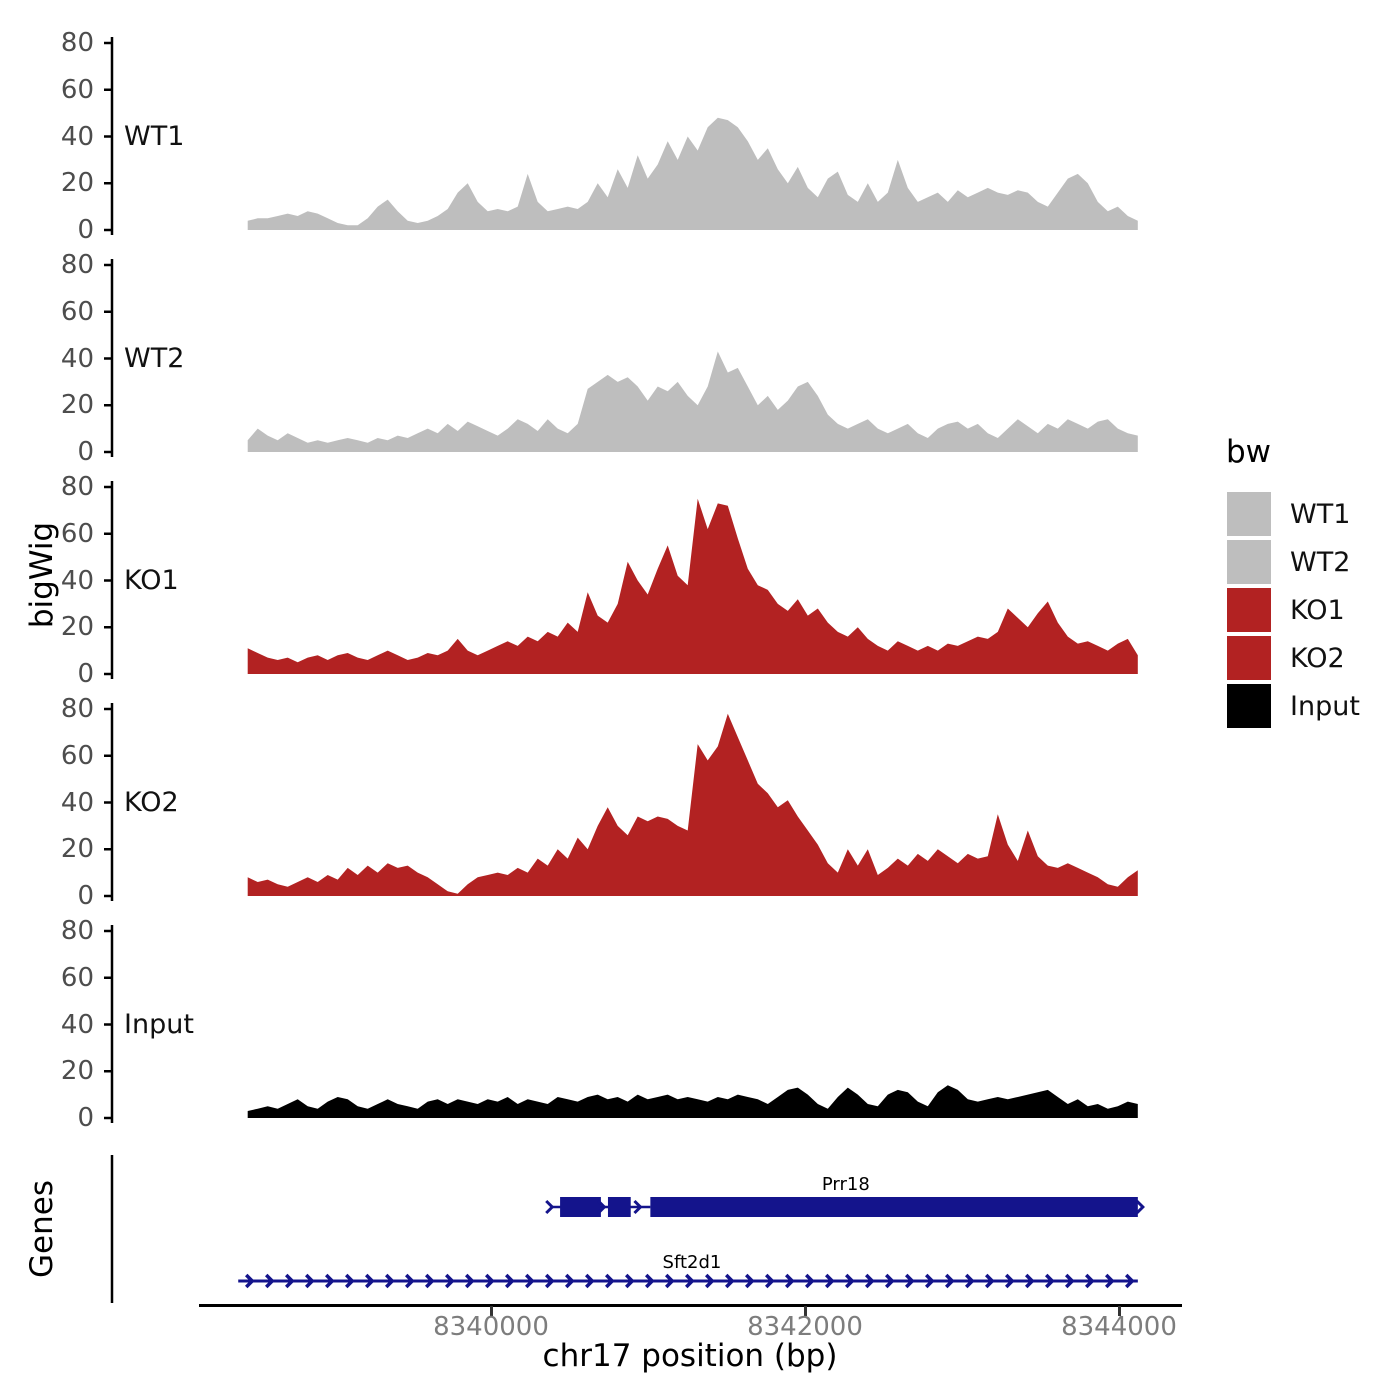 The image size is (1400, 1400). I want to click on track-panel-wt1, so click(649, 136).